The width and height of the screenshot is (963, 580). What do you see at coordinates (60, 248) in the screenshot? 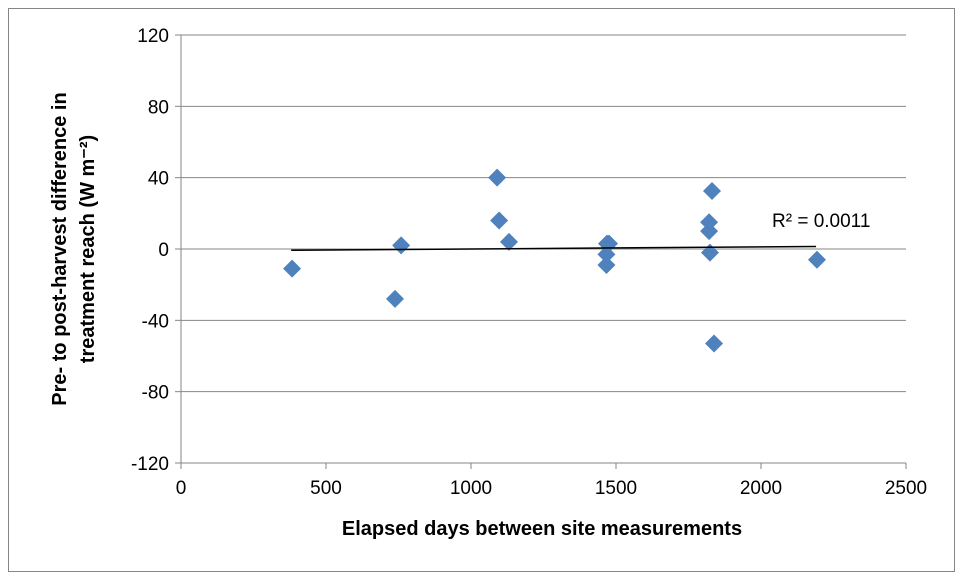
I see `y-axis-title-line: Pre- to post-harvest difference in` at bounding box center [60, 248].